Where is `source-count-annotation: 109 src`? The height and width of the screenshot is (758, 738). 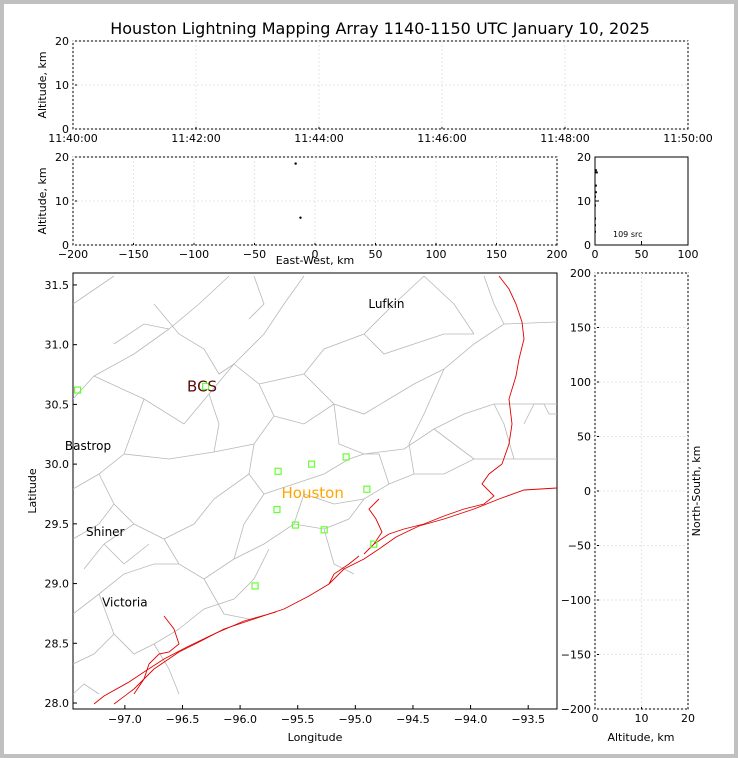 source-count-annotation: 109 src is located at coordinates (628, 234).